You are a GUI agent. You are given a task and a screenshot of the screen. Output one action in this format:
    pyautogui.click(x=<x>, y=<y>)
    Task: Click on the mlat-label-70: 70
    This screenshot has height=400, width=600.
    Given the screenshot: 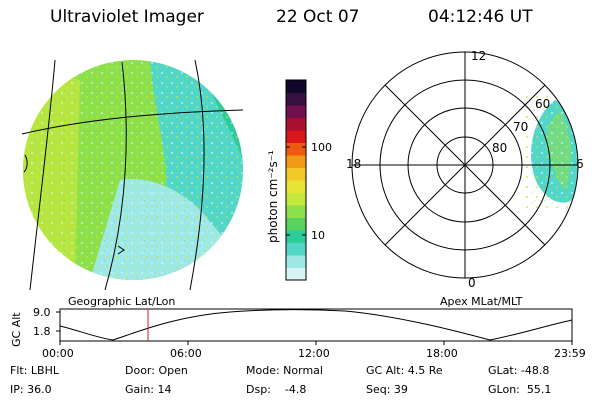 What is the action you would take?
    pyautogui.click(x=521, y=127)
    